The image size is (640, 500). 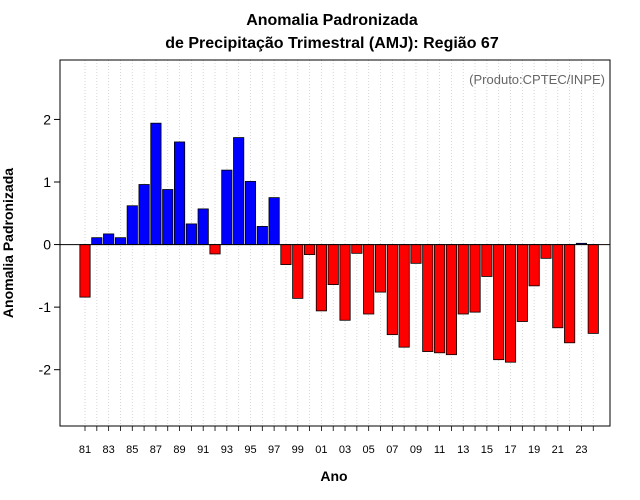 I want to click on bar-1996, so click(x=262, y=235).